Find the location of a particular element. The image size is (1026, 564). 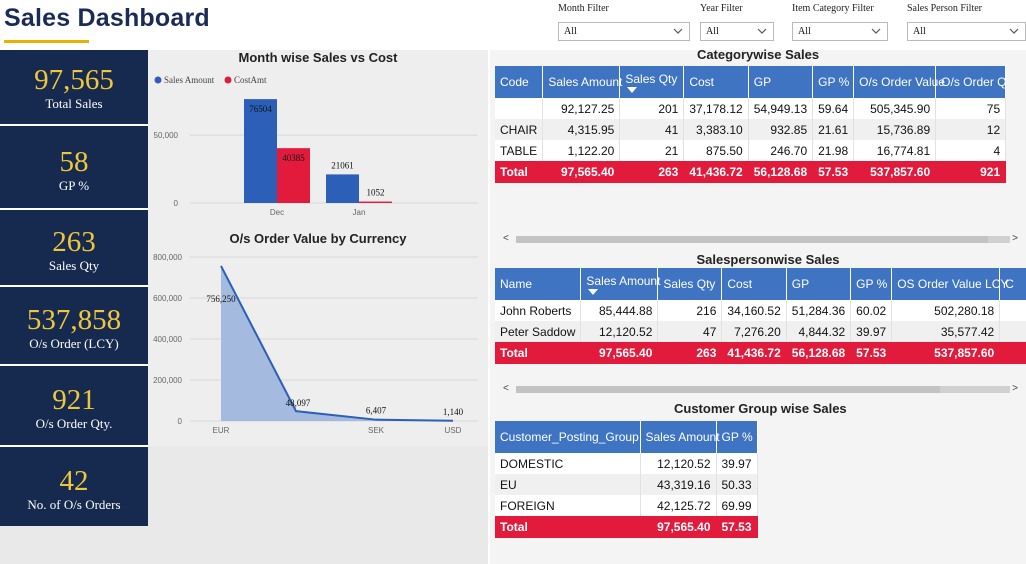

table-row: FOREIGN 42,125.72 69.99 is located at coordinates (626, 505).